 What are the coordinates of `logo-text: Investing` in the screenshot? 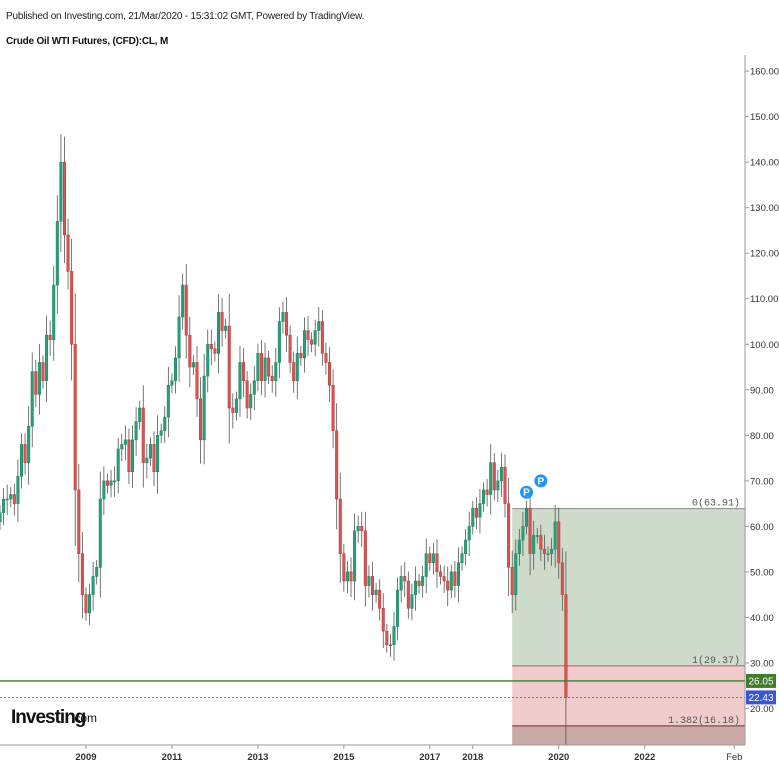 It's located at (48, 717).